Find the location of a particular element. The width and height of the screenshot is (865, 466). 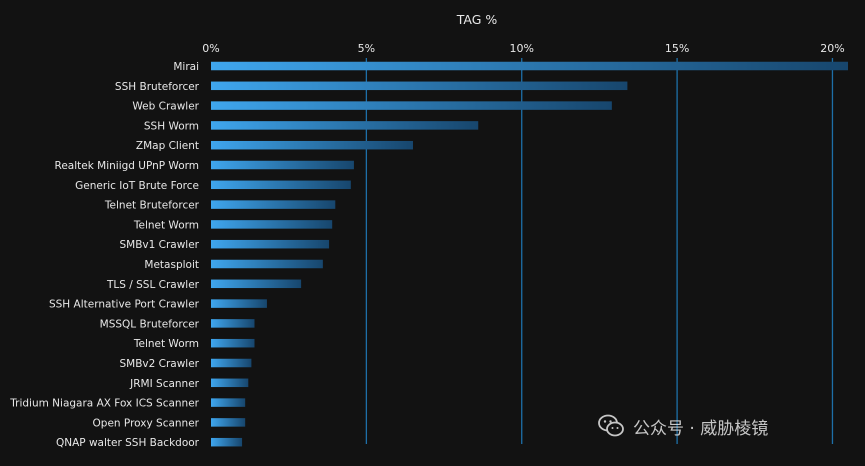

category-label: SMBv1 Crawler is located at coordinates (159, 245).